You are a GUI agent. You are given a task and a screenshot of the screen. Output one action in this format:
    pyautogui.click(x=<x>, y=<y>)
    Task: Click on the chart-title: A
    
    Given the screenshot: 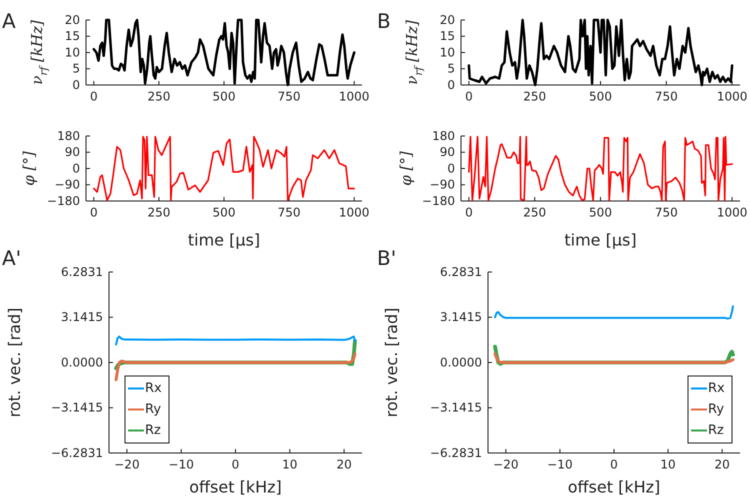 What is the action you would take?
    pyautogui.click(x=9, y=21)
    